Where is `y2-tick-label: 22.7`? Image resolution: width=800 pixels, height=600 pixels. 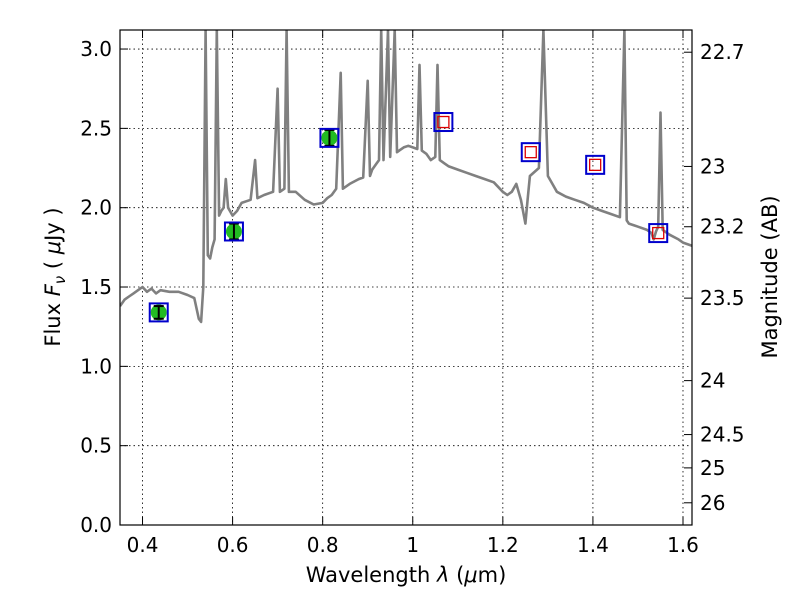 y2-tick-label: 22.7 is located at coordinates (722, 52).